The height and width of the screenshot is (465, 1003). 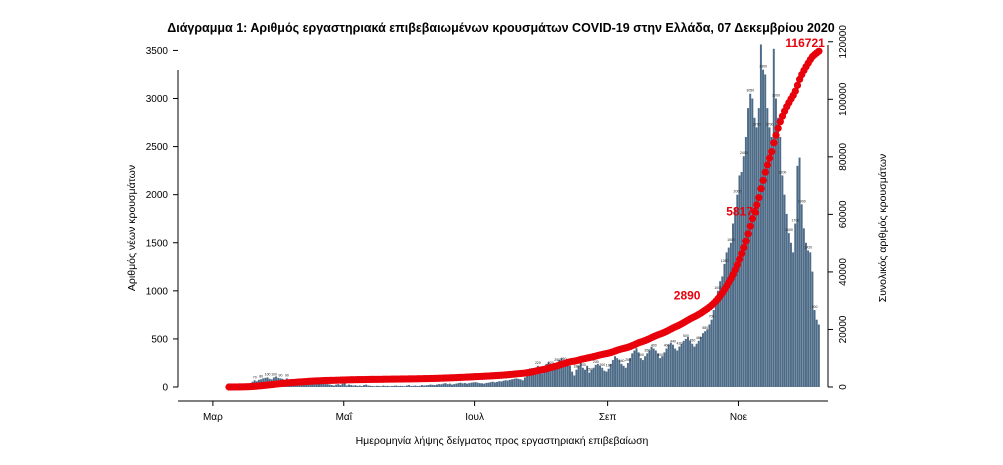 I want to click on bar-value-label: 420, so click(x=680, y=344).